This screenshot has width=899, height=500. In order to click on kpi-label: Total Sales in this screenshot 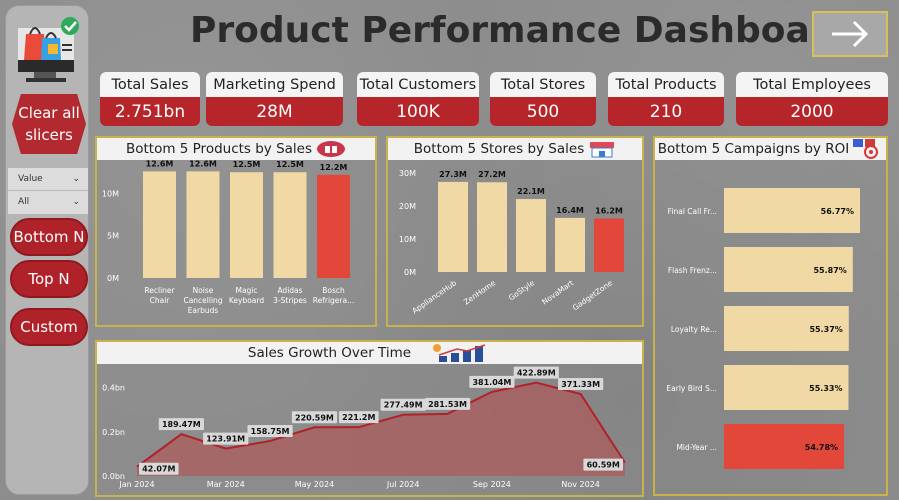, I will do `click(150, 84)`.